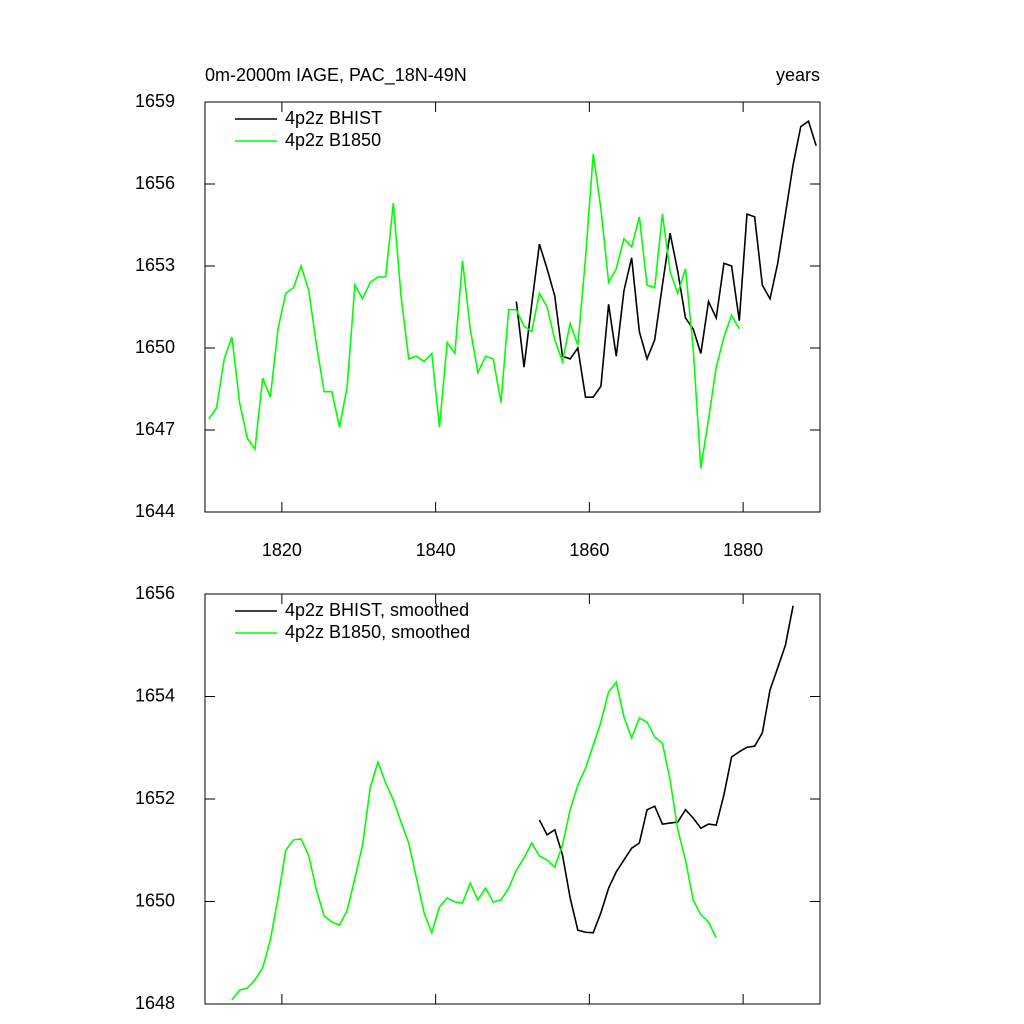 The image size is (1024, 1024). Describe the element at coordinates (798, 75) in the screenshot. I see `chart-right-title: years` at that location.